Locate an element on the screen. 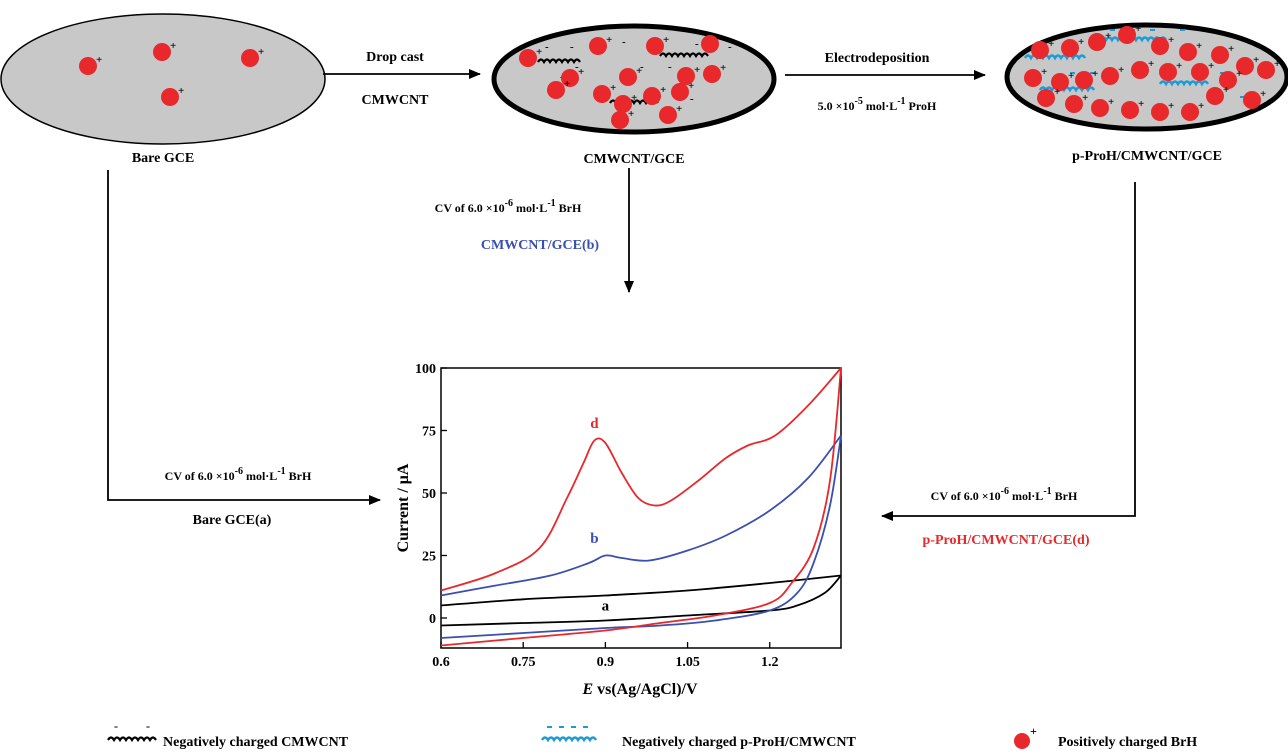 This screenshot has width=1288, height=754. chart-ticks: 0.6 0.75 0.9 1.05 1.2 0 25 50 75 100 is located at coordinates (597, 516).